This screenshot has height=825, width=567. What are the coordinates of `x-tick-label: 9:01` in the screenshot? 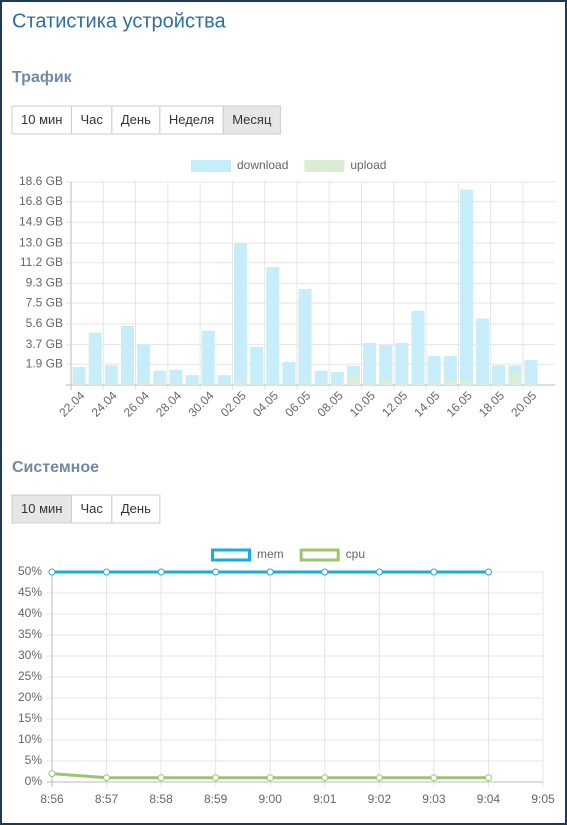 It's located at (325, 799).